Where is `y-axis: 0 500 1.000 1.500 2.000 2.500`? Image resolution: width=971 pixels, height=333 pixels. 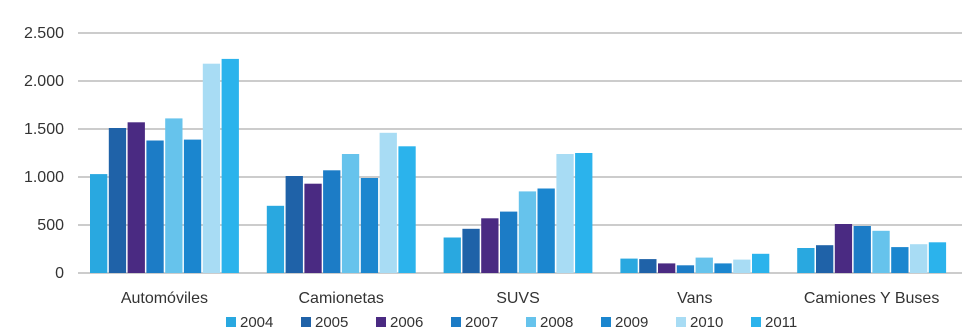
y-axis: 0 500 1.000 1.500 2.000 2.500 is located at coordinates (44, 153).